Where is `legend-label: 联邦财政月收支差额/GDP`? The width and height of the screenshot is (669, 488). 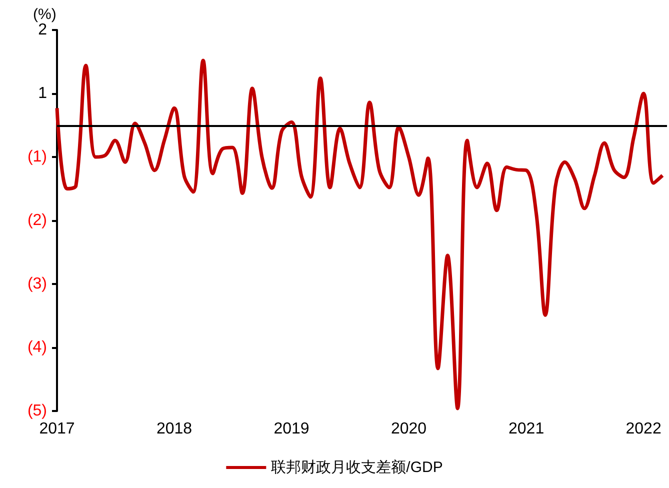 legend-label: 联邦财政月收支差额/GDP is located at coordinates (357, 467).